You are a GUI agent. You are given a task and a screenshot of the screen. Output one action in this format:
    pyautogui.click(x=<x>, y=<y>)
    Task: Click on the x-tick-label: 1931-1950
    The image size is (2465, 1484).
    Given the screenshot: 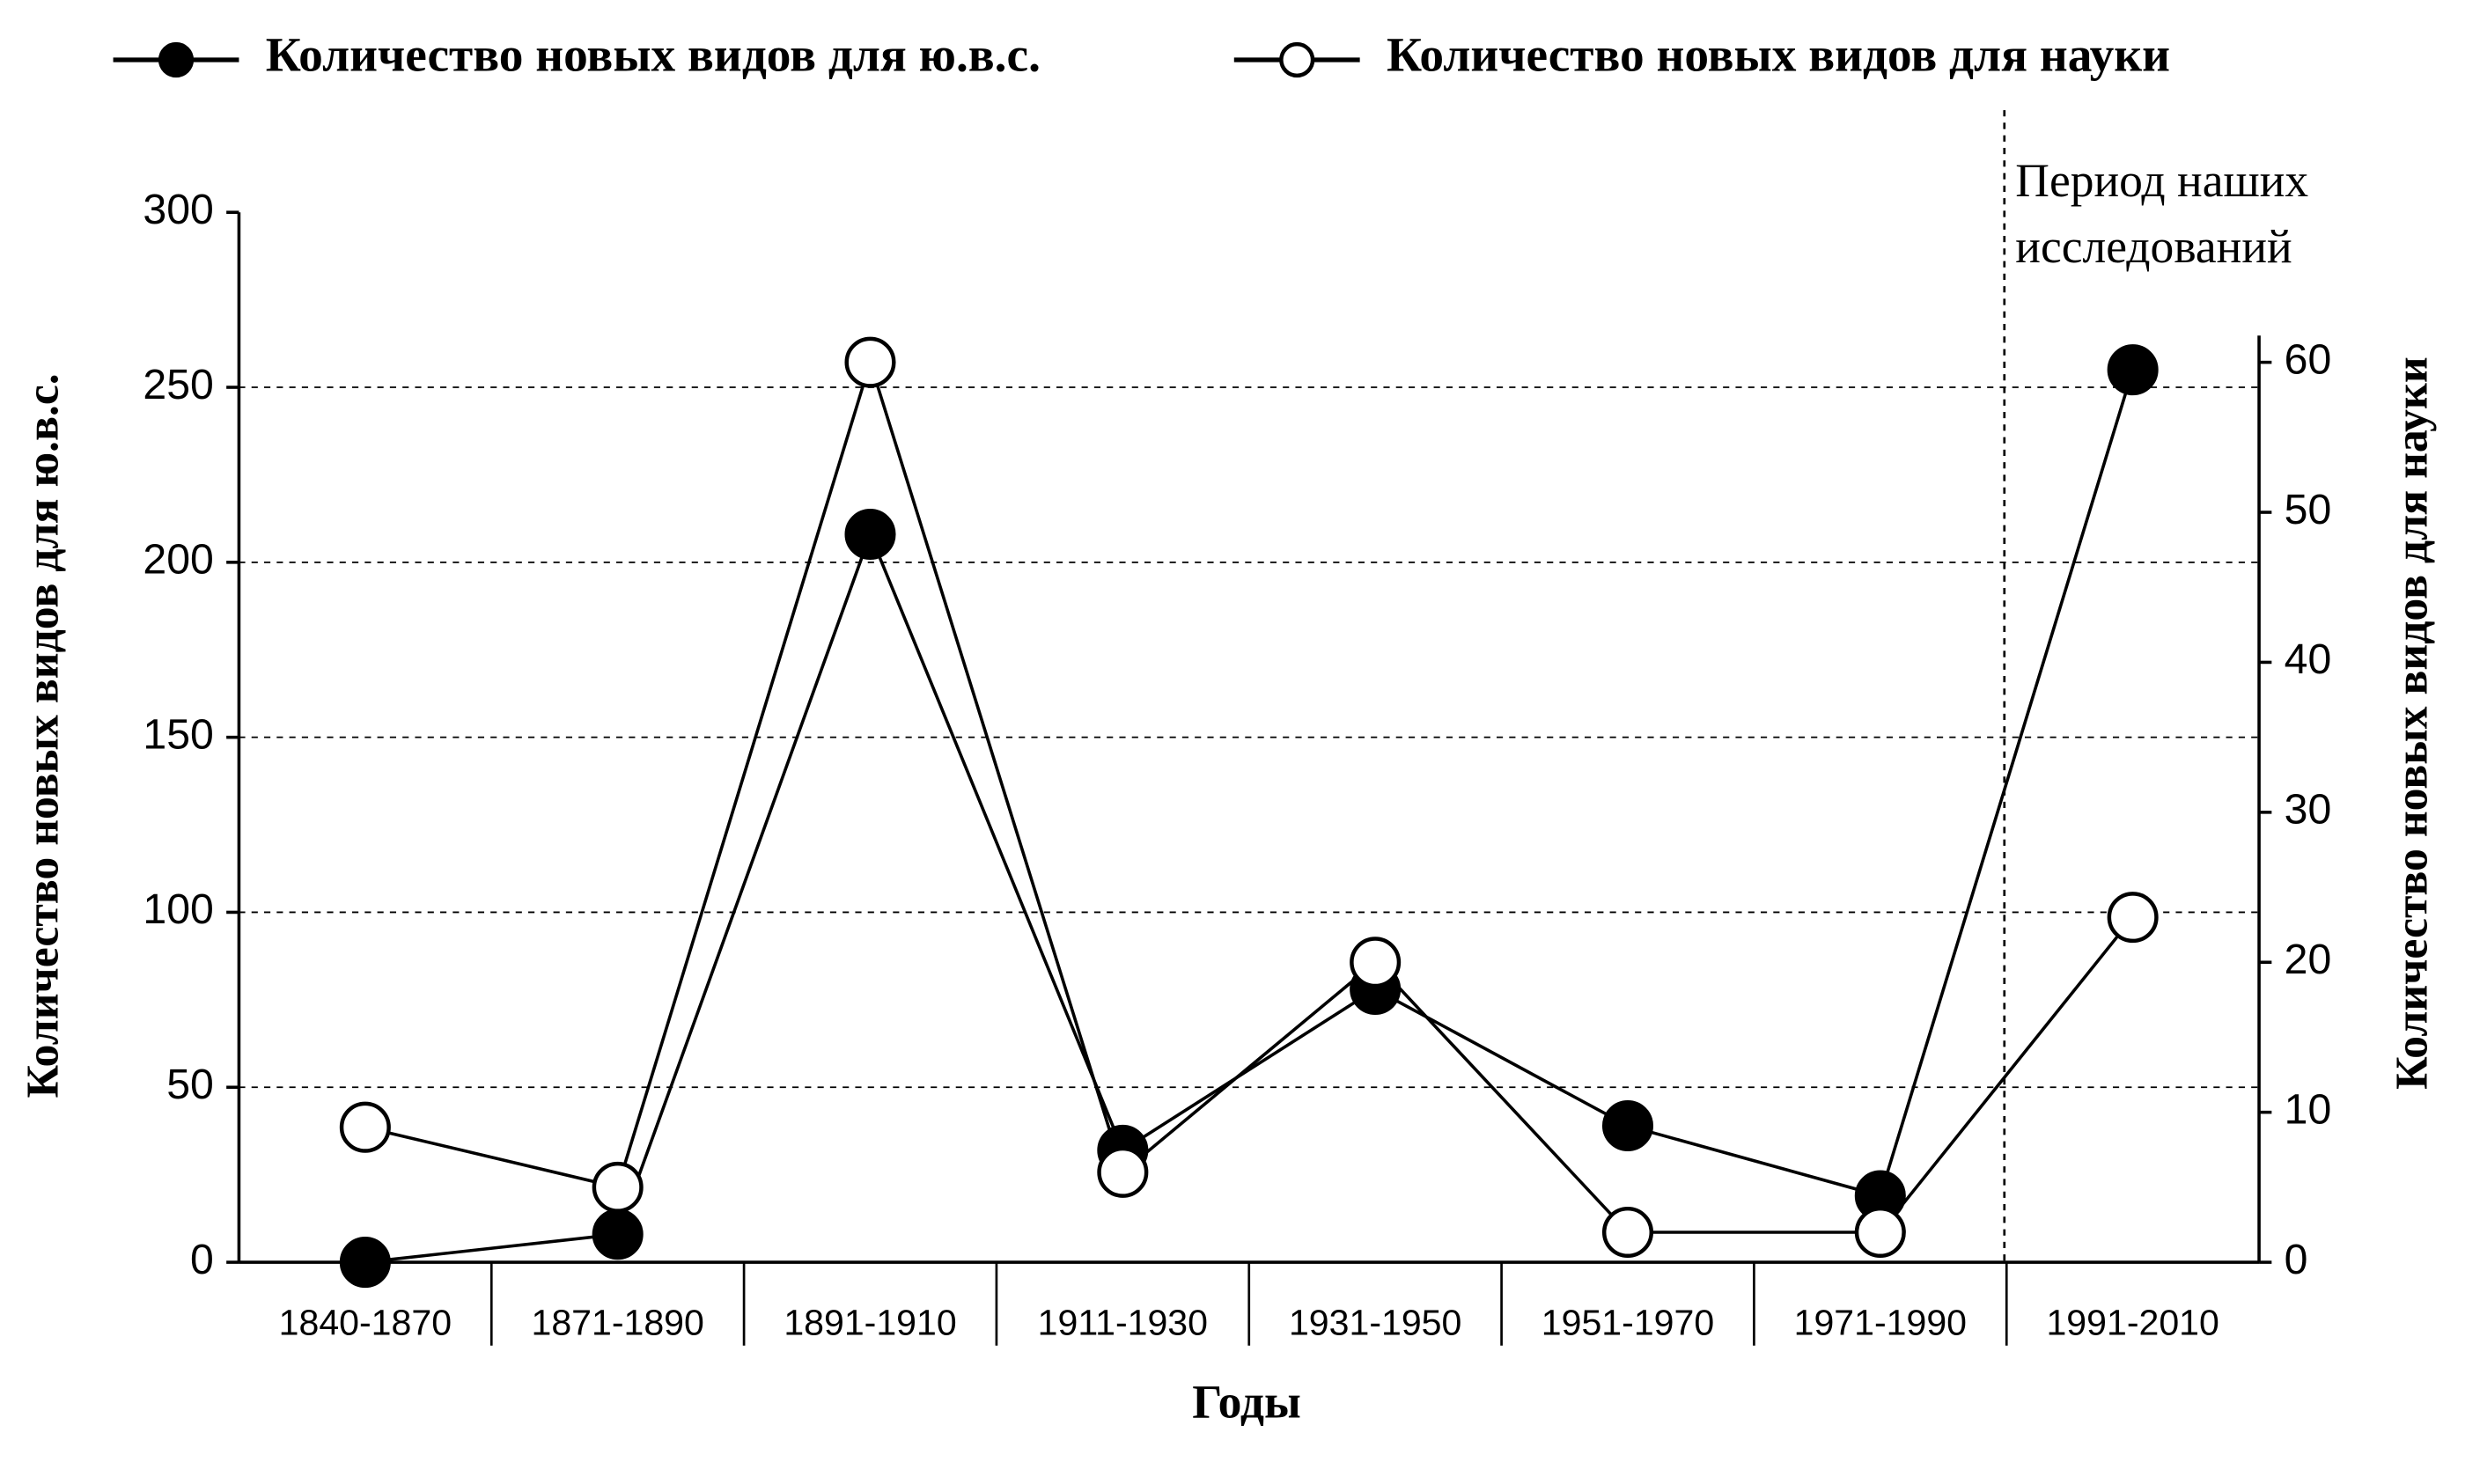 What is the action you would take?
    pyautogui.click(x=1375, y=1322)
    